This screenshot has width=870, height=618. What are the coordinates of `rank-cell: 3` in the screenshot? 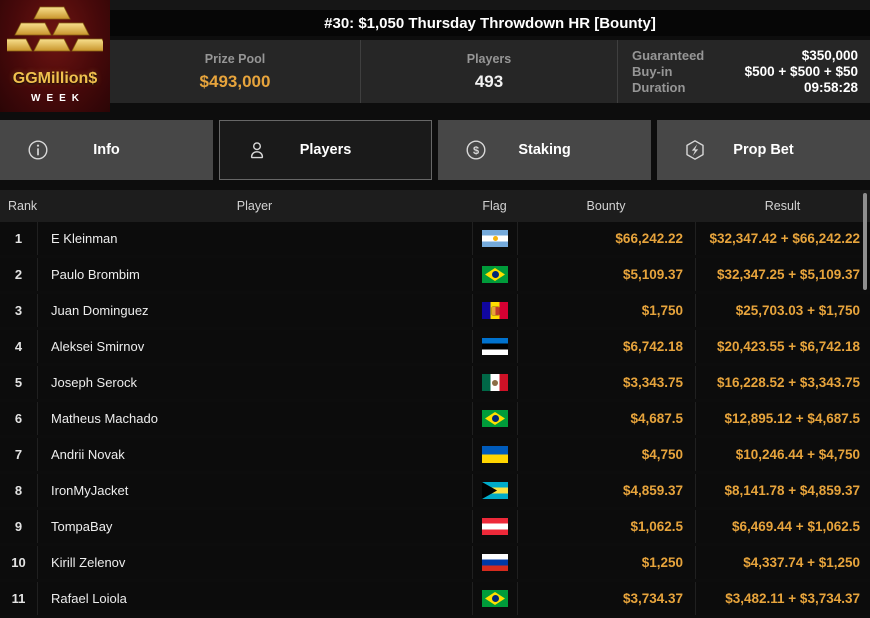 It's located at (18, 310).